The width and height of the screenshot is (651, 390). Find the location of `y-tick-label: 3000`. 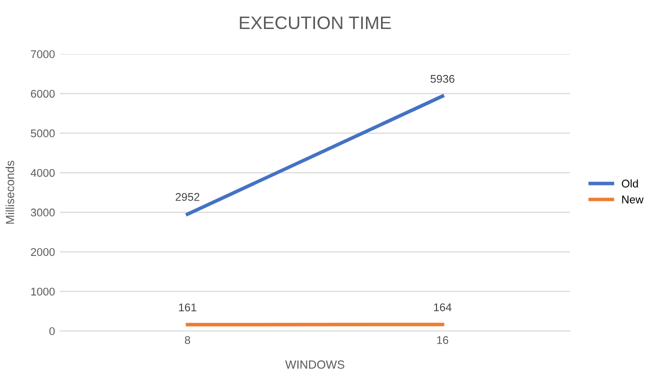

y-tick-label: 3000 is located at coordinates (42, 212).